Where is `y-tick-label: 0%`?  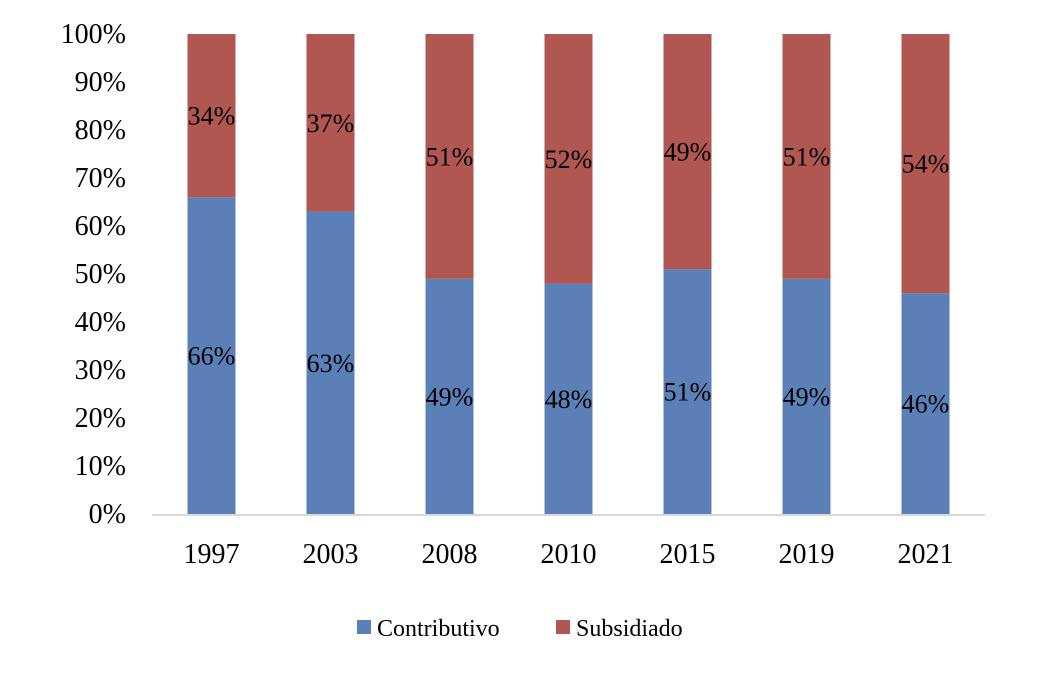
y-tick-label: 0% is located at coordinates (107, 514).